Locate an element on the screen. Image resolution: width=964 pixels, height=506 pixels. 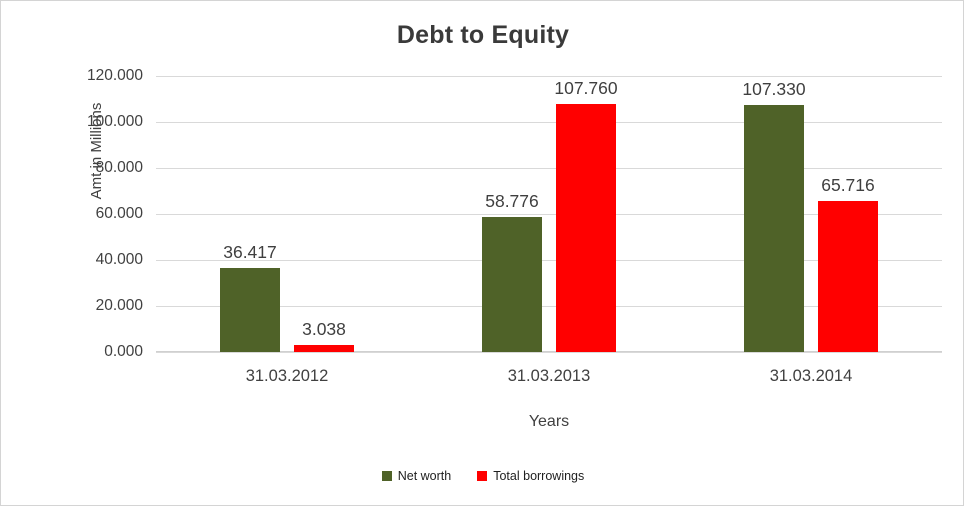
bar-net-worth-31.03.2014 is located at coordinates (774, 228).